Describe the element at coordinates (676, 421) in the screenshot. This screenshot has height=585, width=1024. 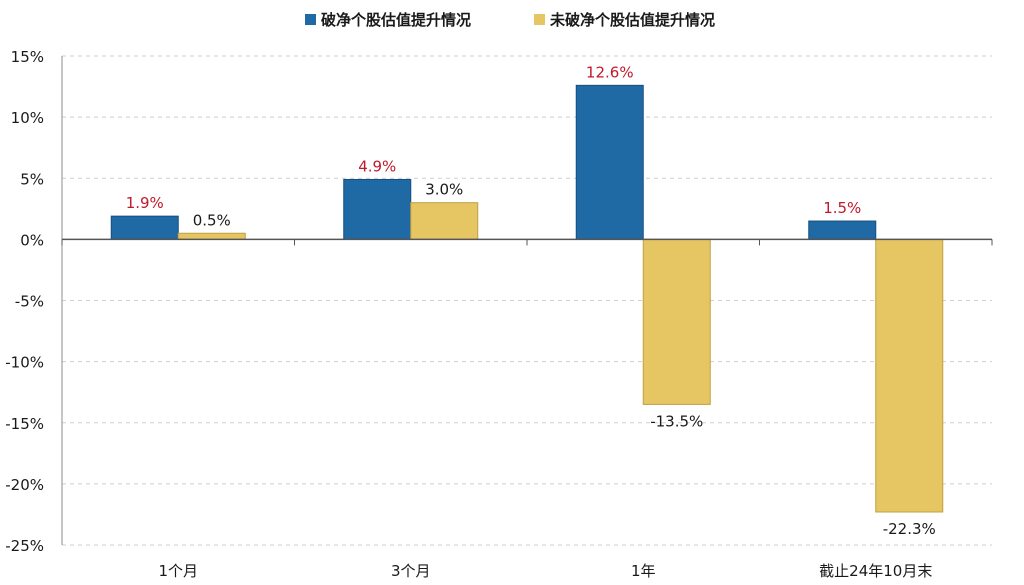
I see `data-label: -13.5%` at that location.